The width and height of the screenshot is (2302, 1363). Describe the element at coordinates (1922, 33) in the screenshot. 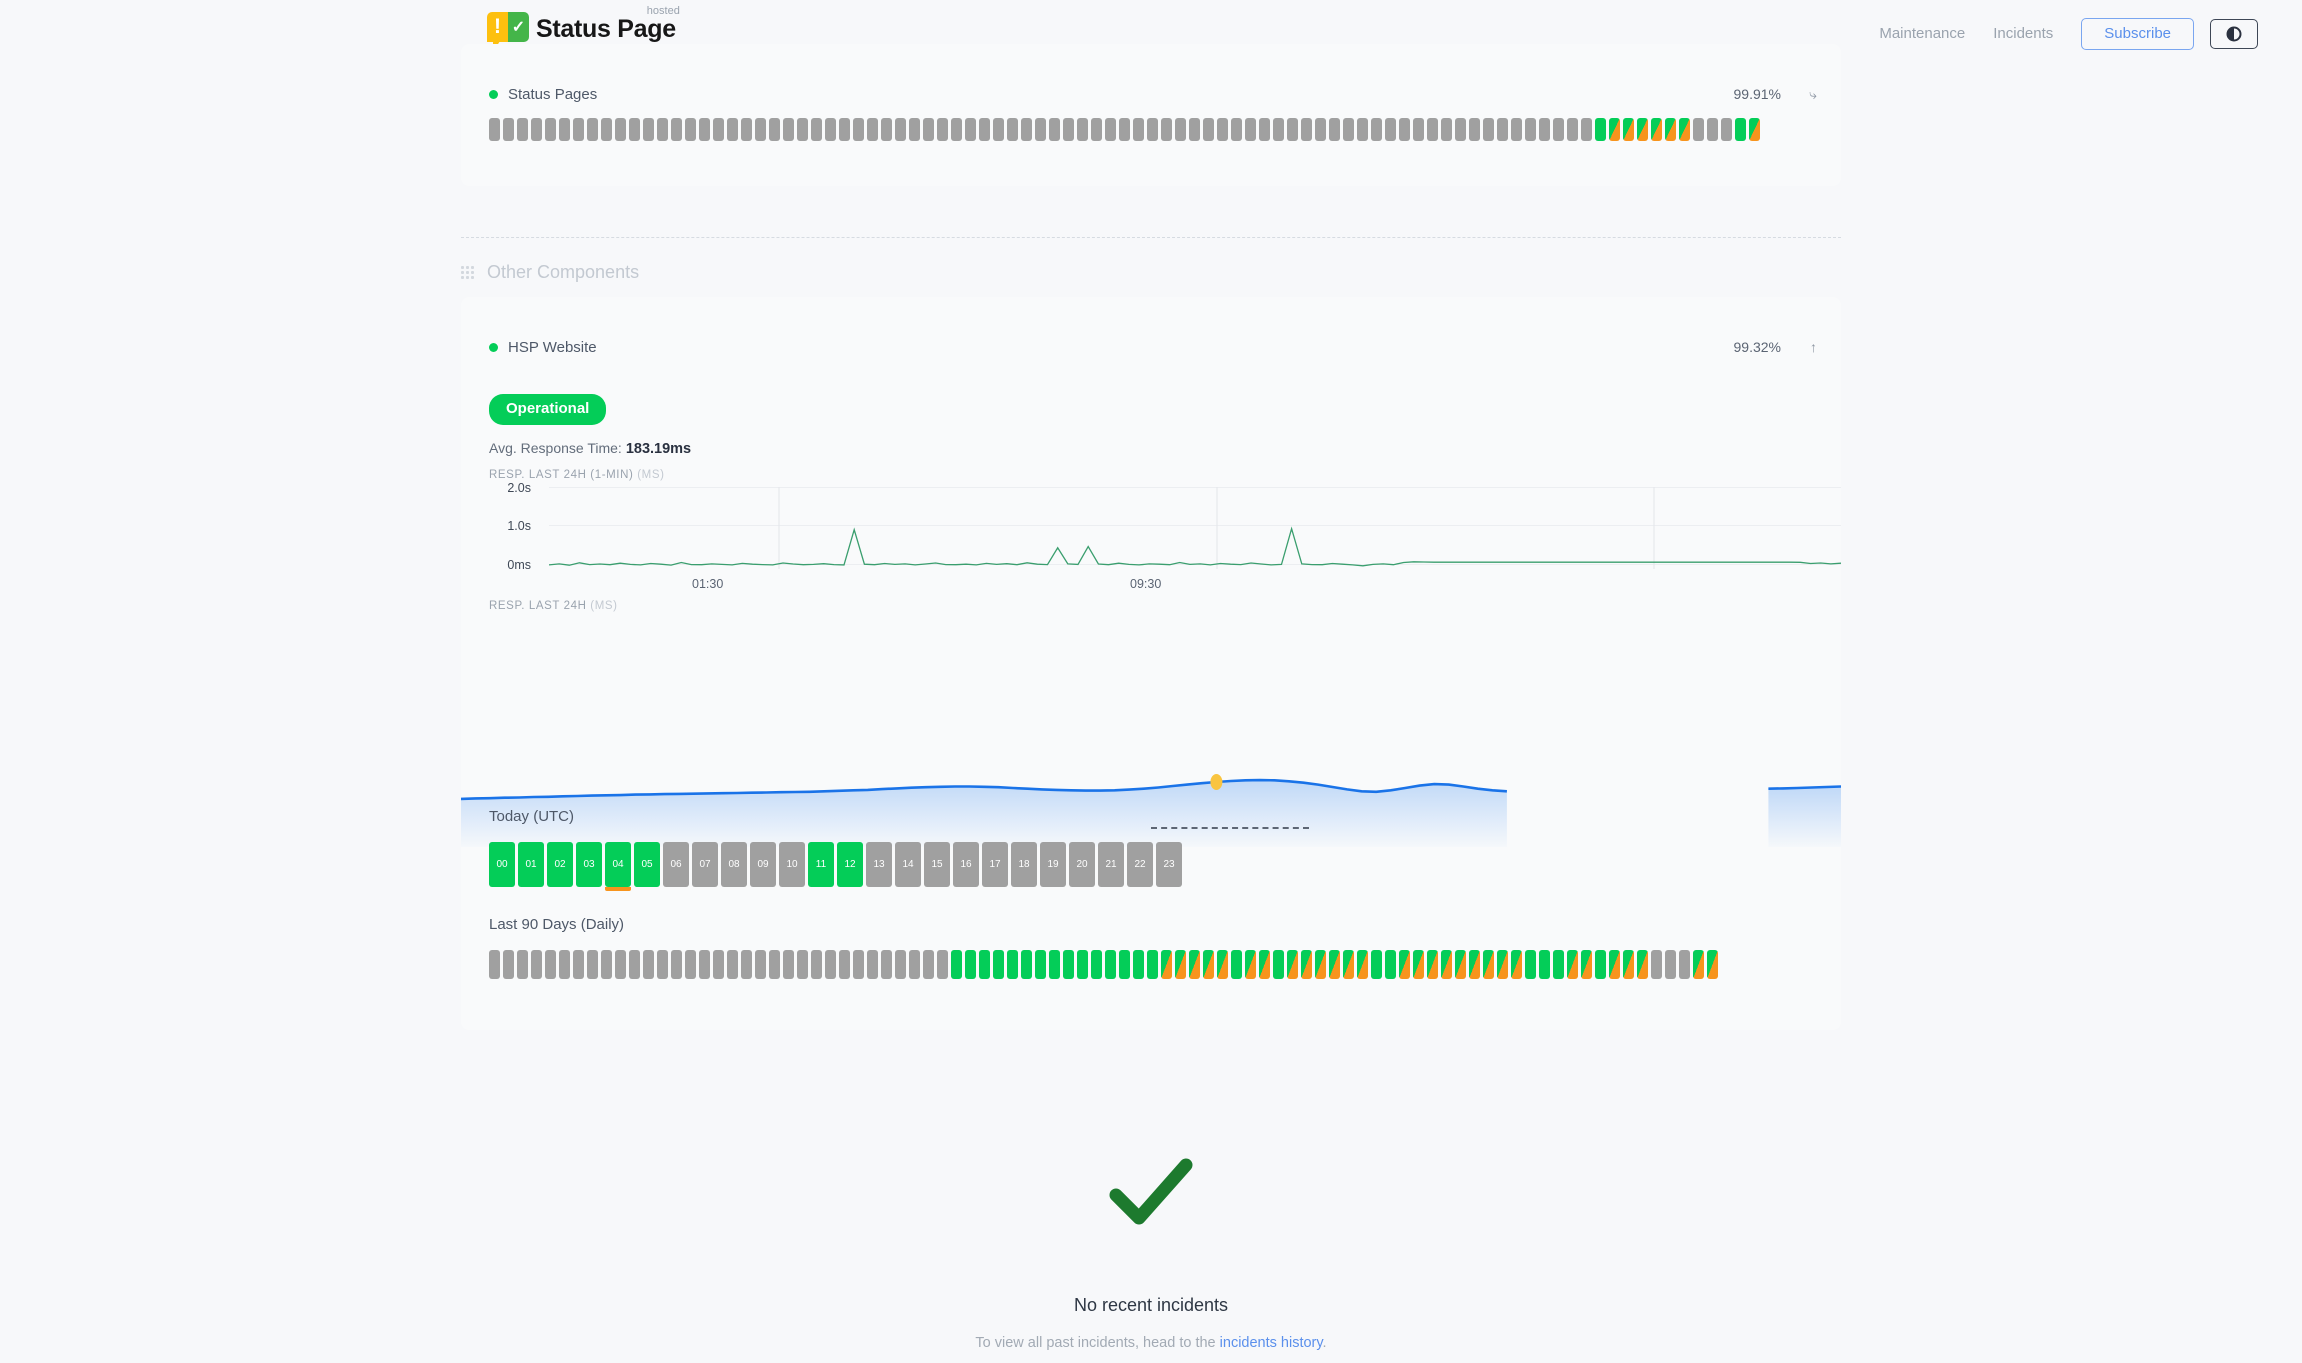

I see `nav-item-maintenance: Maintenance` at that location.